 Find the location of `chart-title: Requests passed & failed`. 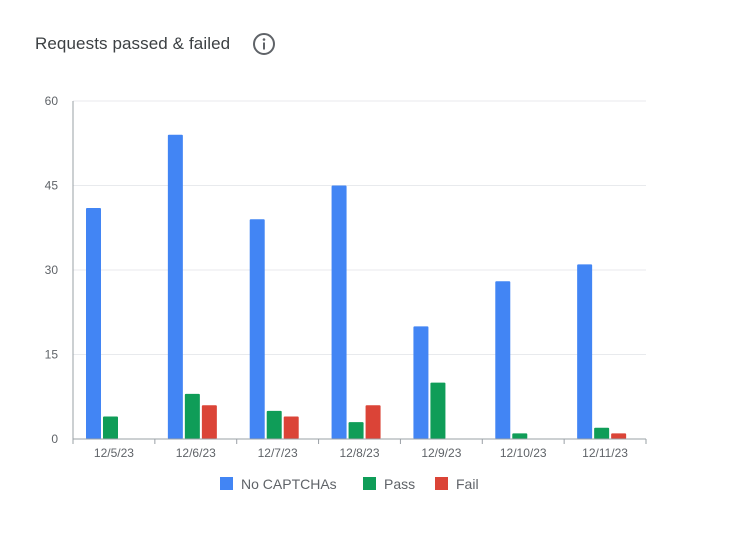

chart-title: Requests passed & failed is located at coordinates (133, 43).